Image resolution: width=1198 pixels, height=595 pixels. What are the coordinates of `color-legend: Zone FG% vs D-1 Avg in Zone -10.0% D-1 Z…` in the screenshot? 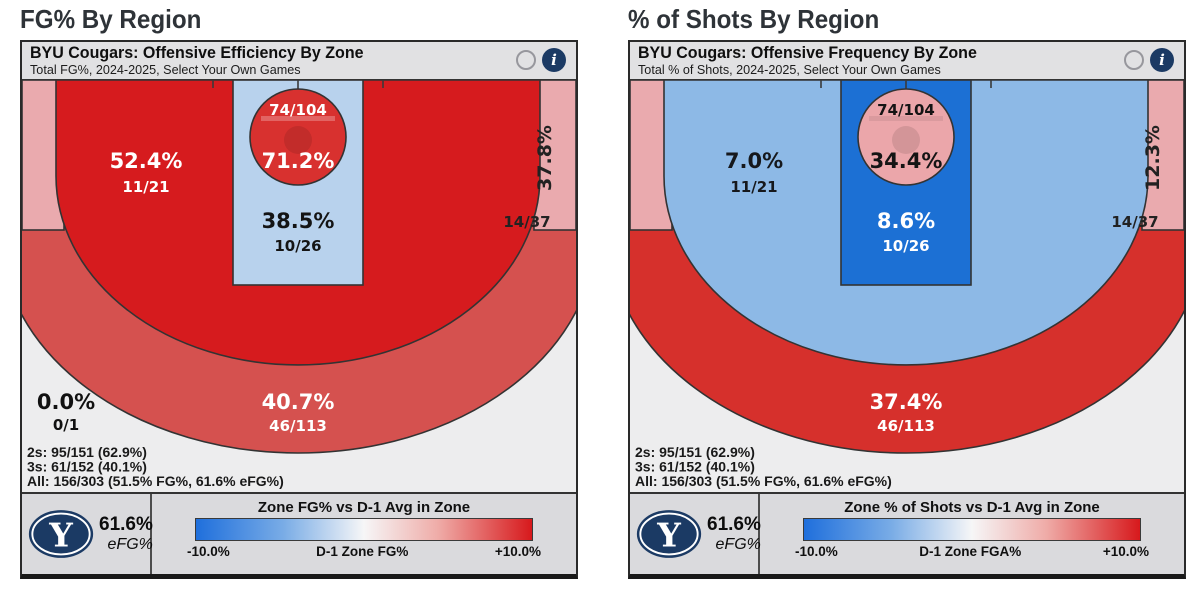 It's located at (364, 534).